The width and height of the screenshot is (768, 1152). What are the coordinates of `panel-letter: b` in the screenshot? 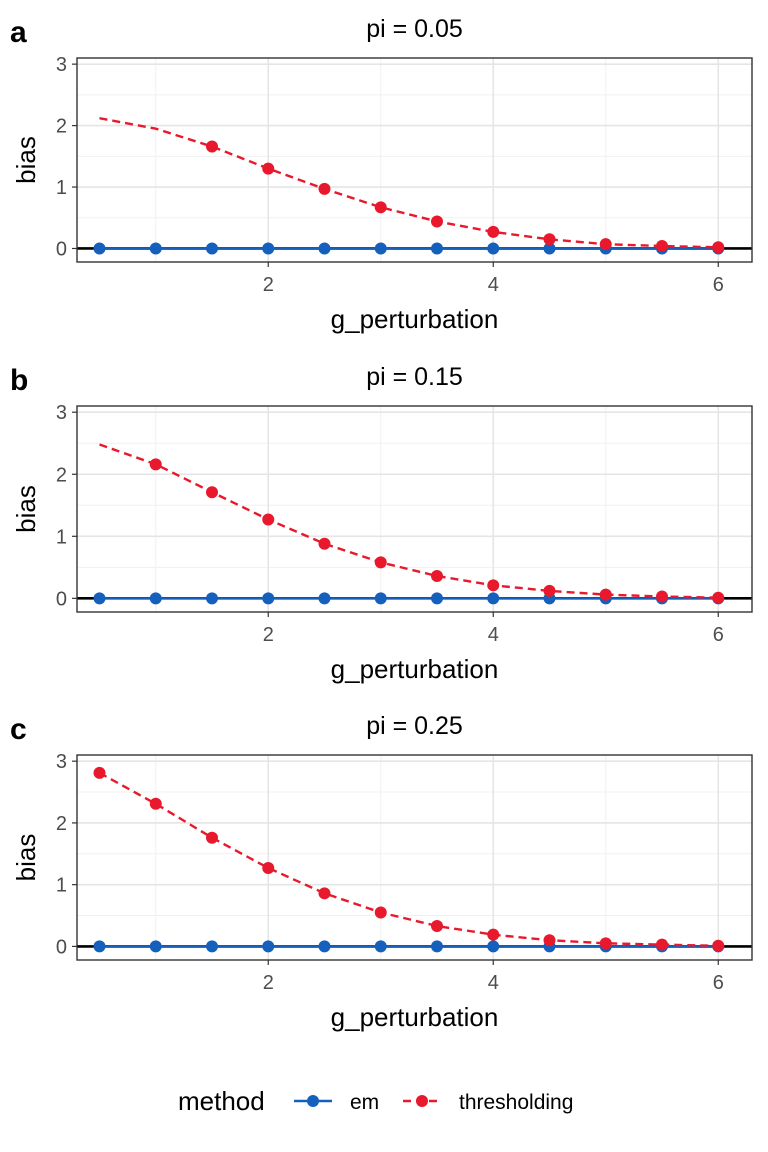 It's located at (19, 380).